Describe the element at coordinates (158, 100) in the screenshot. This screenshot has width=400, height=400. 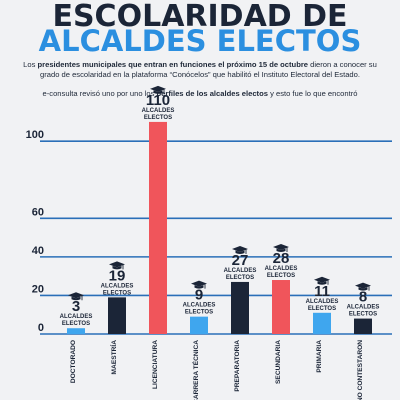
I see `data-label: 110` at that location.